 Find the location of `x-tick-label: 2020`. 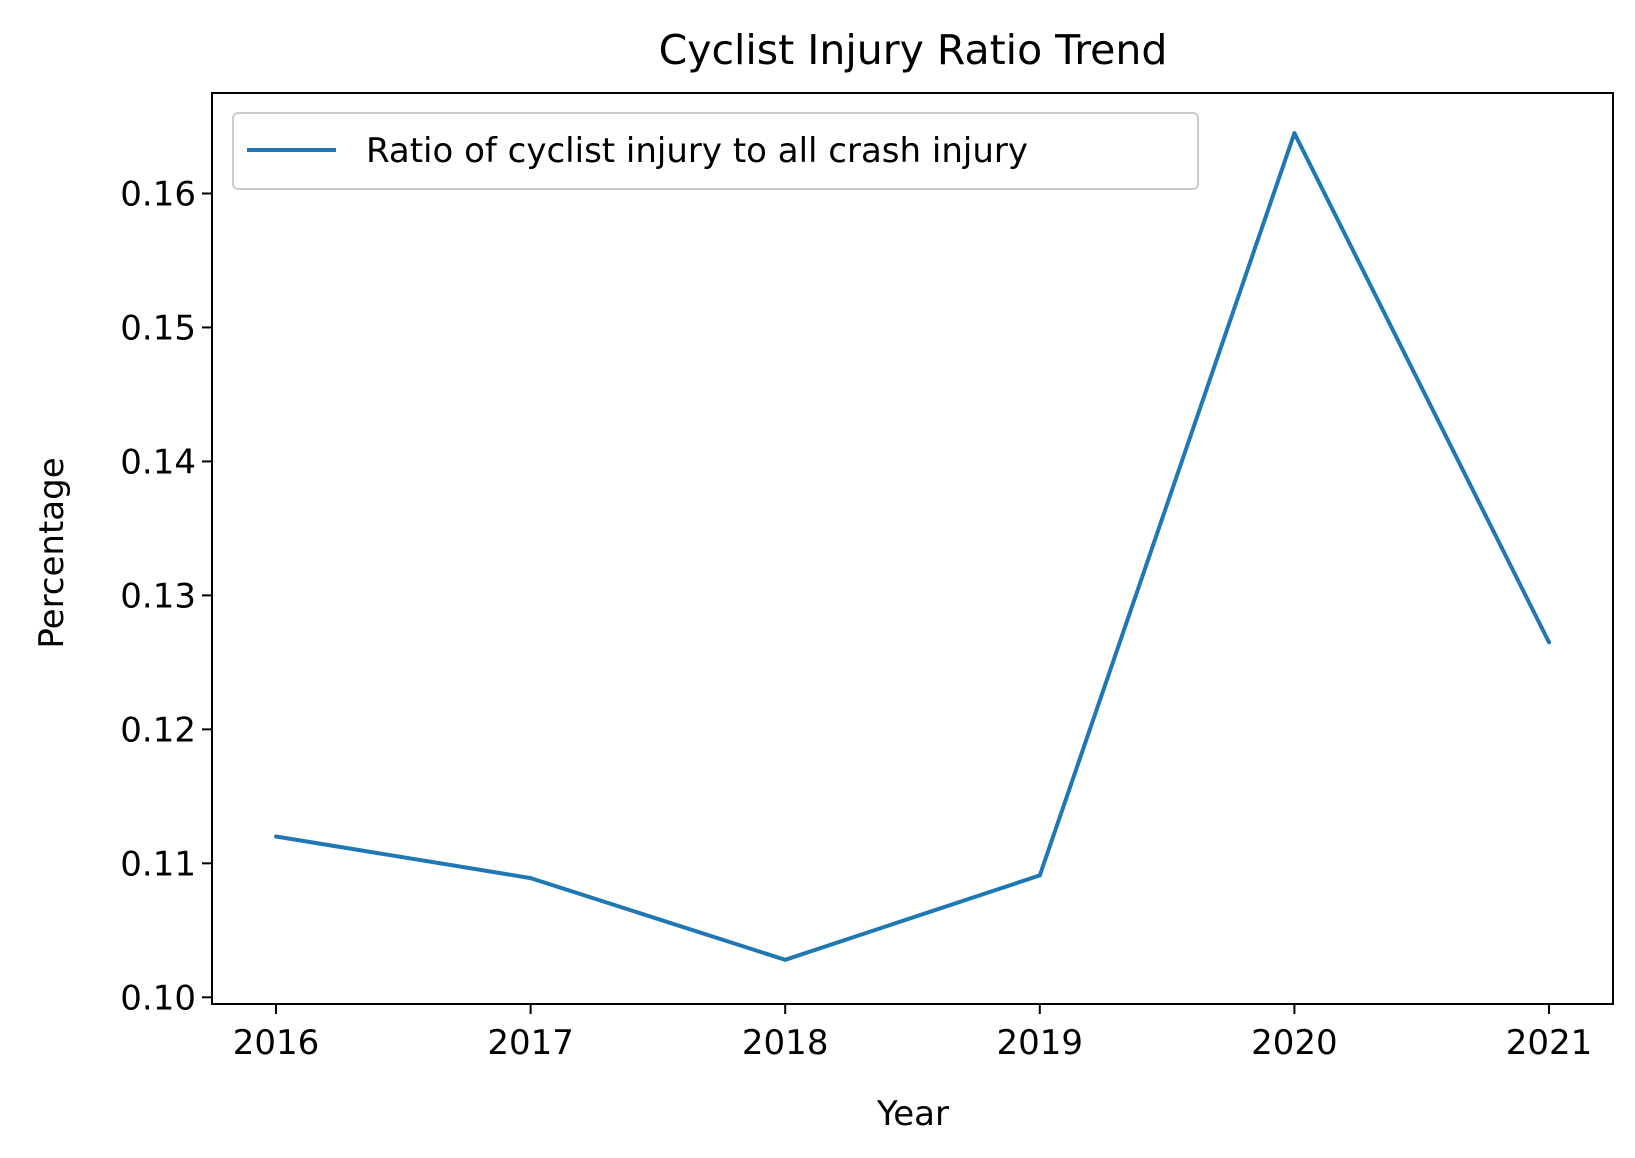

x-tick-label: 2020 is located at coordinates (1294, 1043).